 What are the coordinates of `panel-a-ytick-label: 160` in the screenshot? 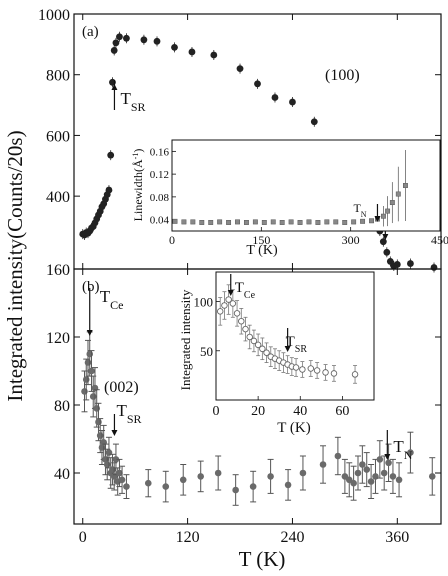 It's located at (58, 270).